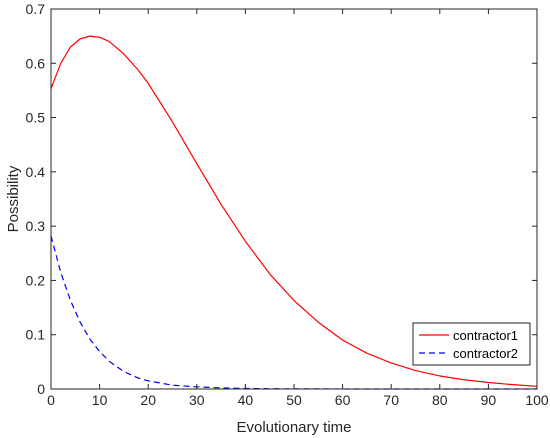 This screenshot has height=438, width=550. Describe the element at coordinates (537, 400) in the screenshot. I see `x-tick-label: 100` at that location.